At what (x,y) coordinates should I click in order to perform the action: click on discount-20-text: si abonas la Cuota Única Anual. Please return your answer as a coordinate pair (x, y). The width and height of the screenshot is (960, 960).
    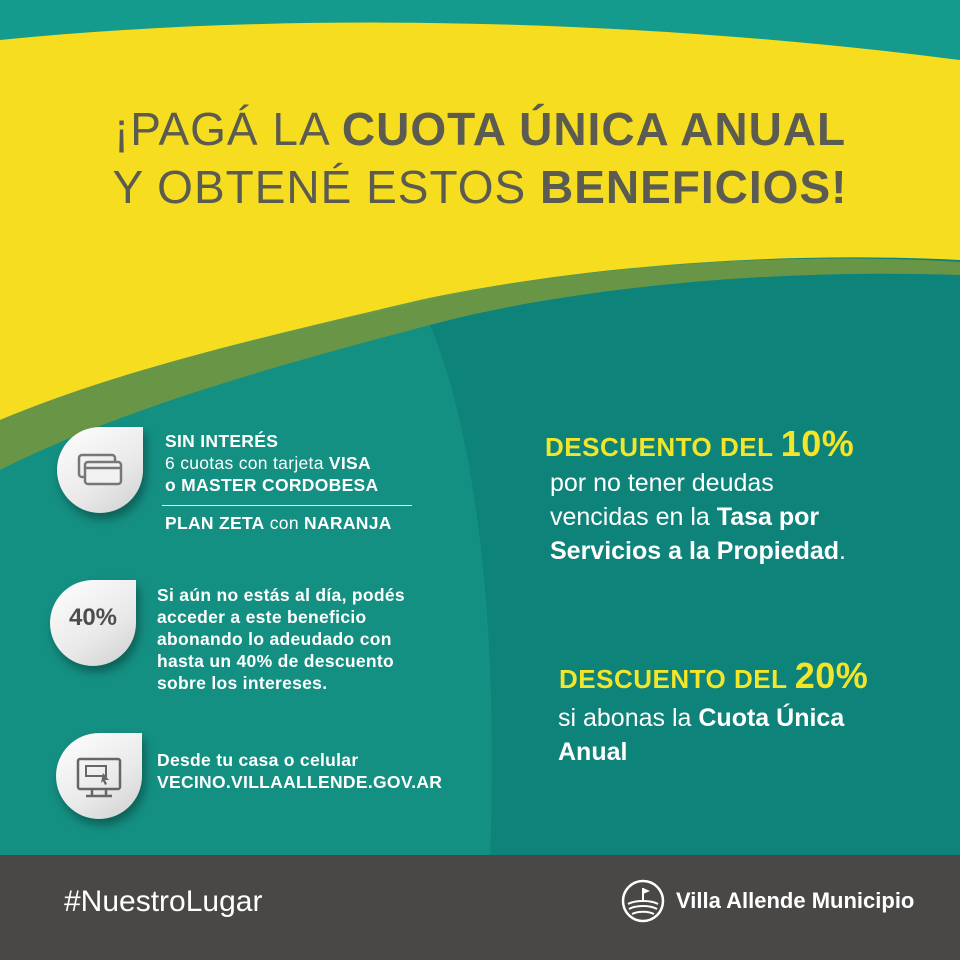
    Looking at the image, I should click on (701, 735).